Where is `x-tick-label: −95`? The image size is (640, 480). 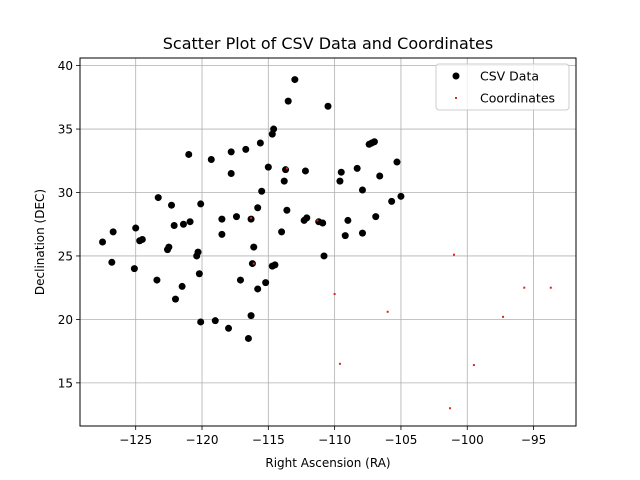
x-tick-label: −95 is located at coordinates (533, 440).